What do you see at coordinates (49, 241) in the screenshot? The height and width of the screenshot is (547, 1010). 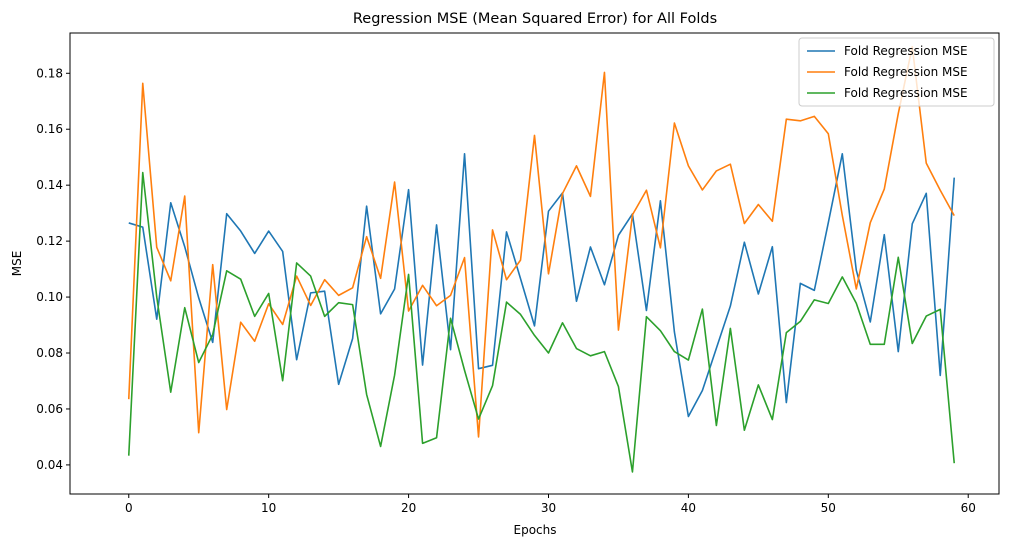 I see `y-tick-label: 0.12` at bounding box center [49, 241].